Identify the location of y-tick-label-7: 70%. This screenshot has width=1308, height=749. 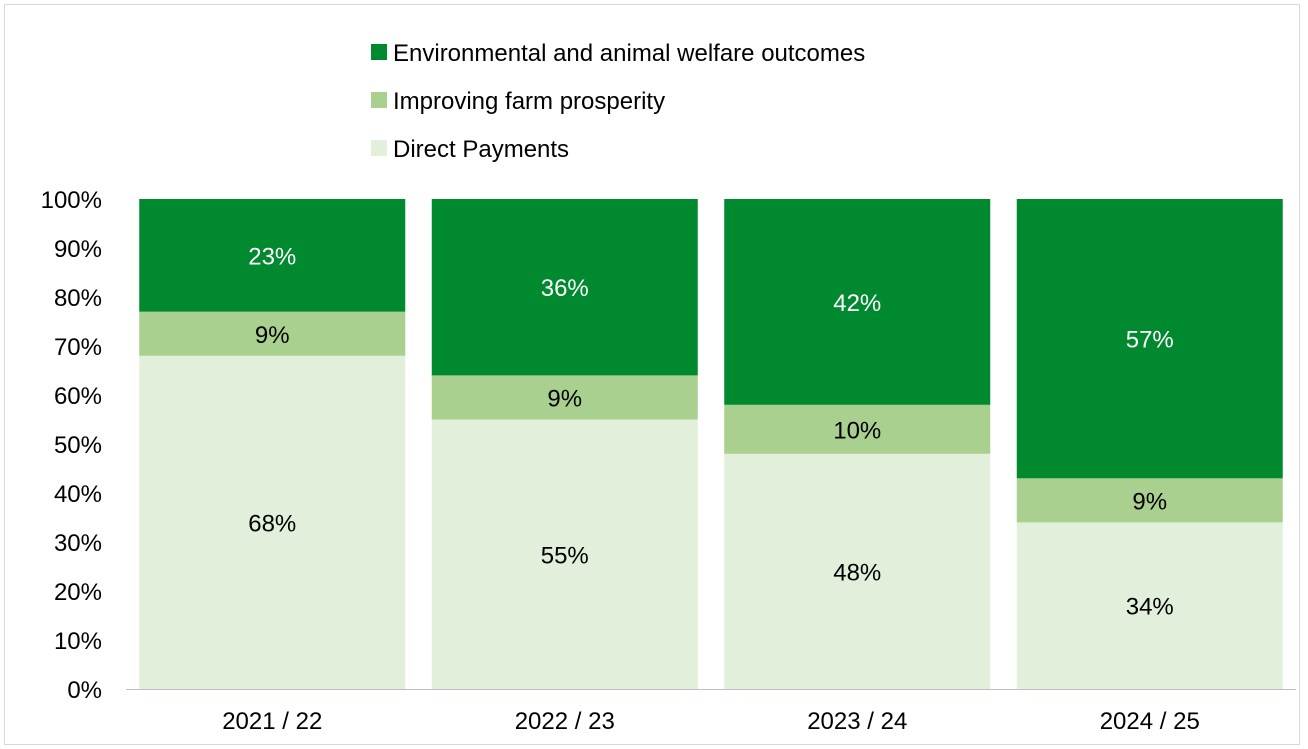
(78, 347).